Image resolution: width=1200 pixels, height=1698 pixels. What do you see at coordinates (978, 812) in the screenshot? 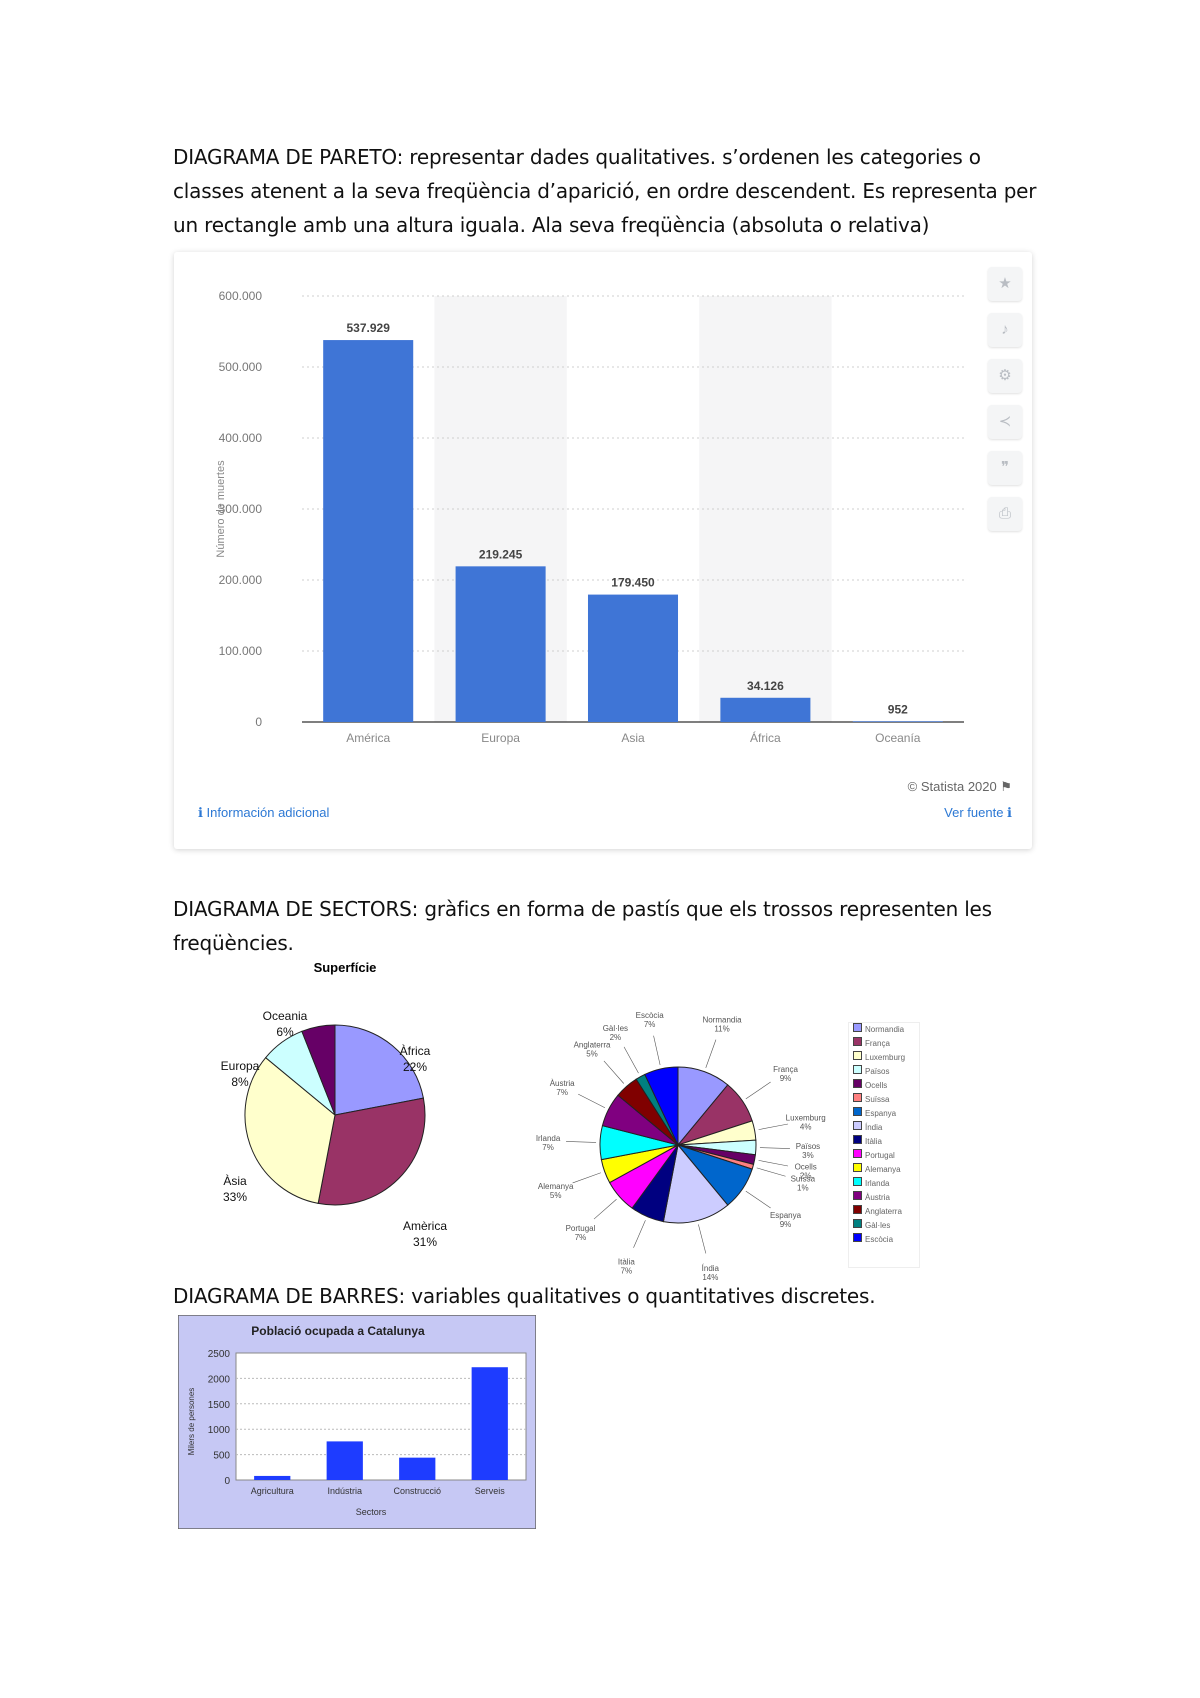
I see `source-link: Ver fuente ℹ` at bounding box center [978, 812].